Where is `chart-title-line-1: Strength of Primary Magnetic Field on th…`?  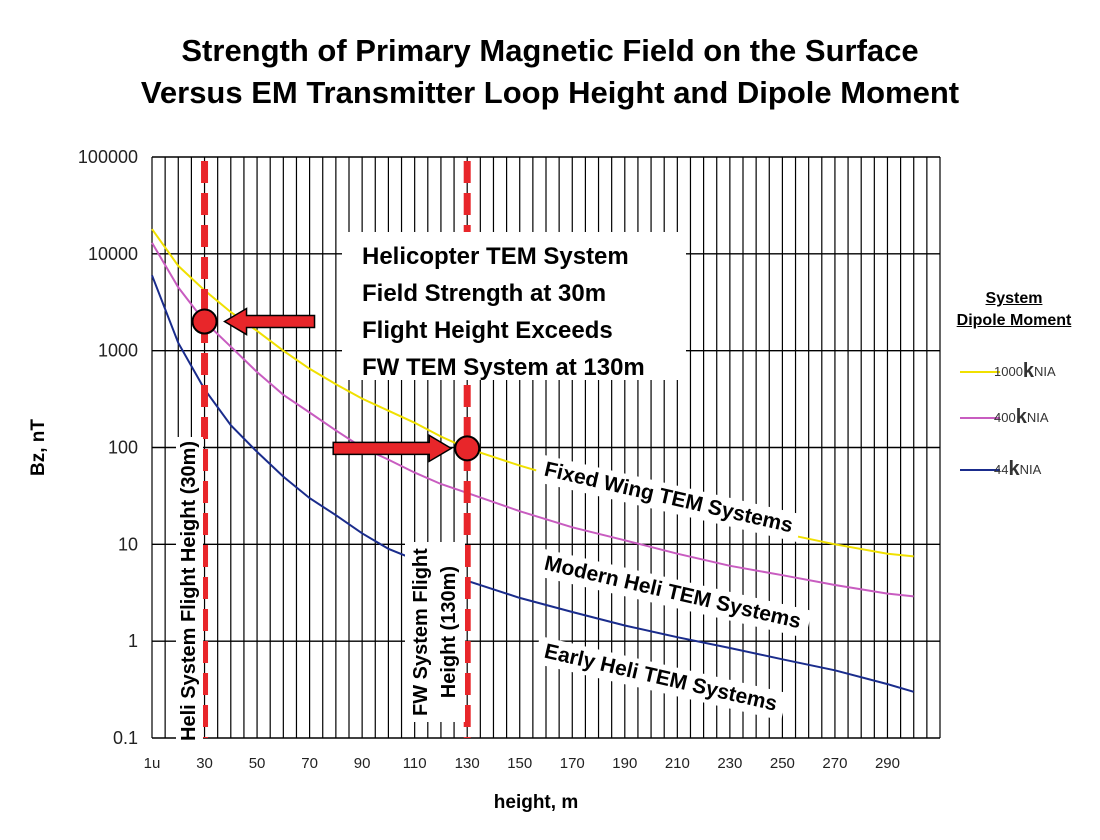
chart-title-line-1: Strength of Primary Magnetic Field on th… is located at coordinates (550, 50).